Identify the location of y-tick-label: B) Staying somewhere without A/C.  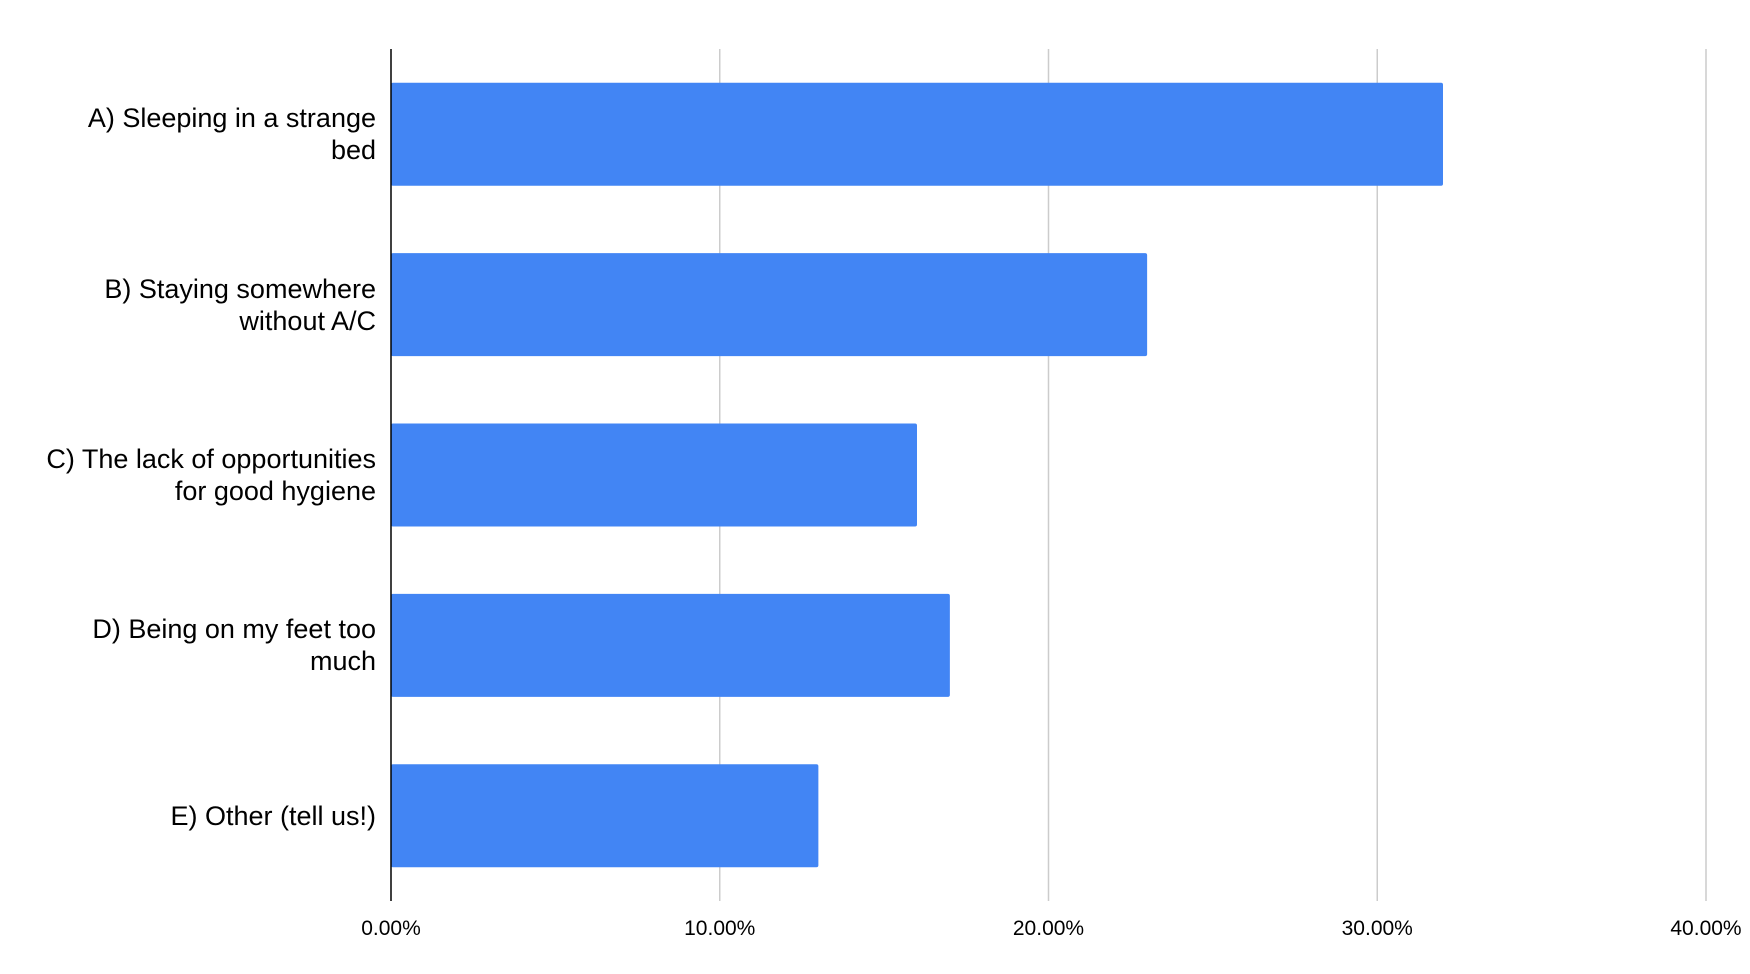
(240, 304).